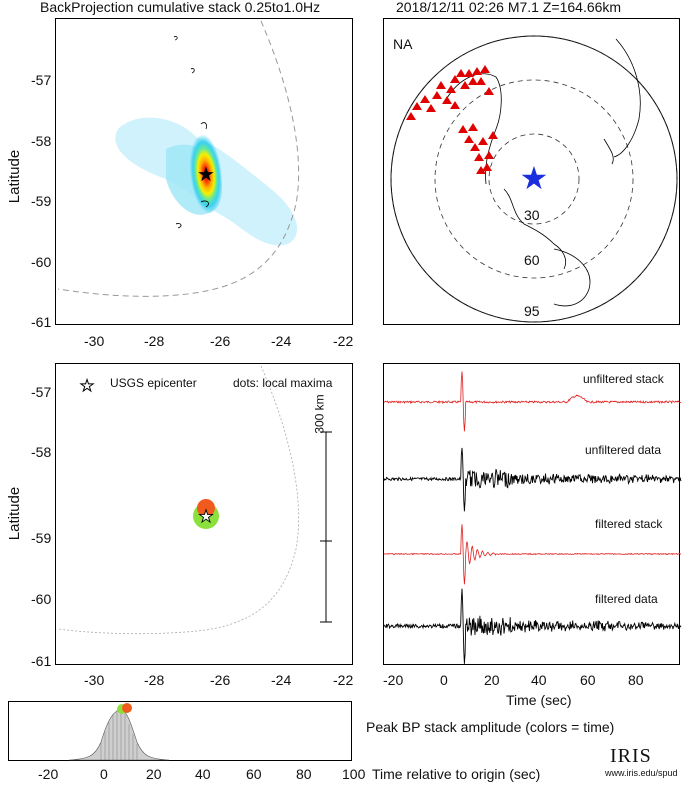 This screenshot has height=785, width=688. What do you see at coordinates (456, 774) in the screenshot?
I see `amplitude-xlabel: Time relative to origin (sec)` at bounding box center [456, 774].